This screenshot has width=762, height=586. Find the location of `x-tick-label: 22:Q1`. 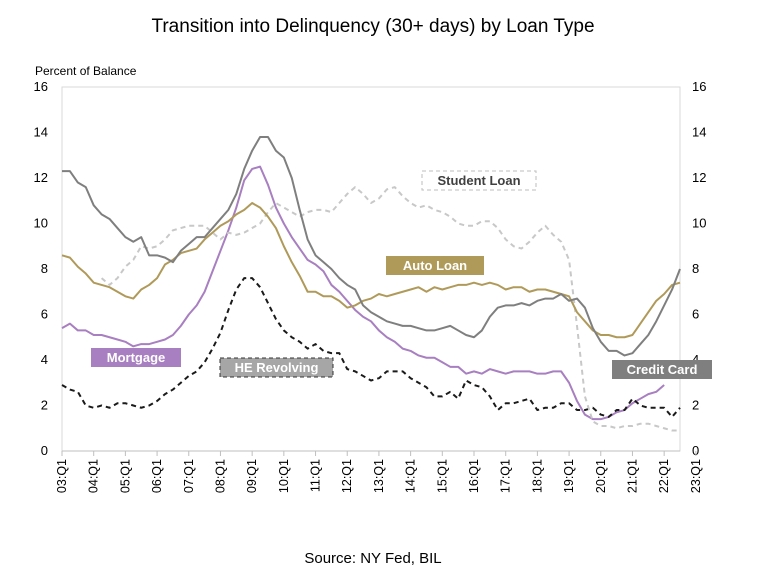

x-tick-label: 22:Q1 is located at coordinates (664, 476).